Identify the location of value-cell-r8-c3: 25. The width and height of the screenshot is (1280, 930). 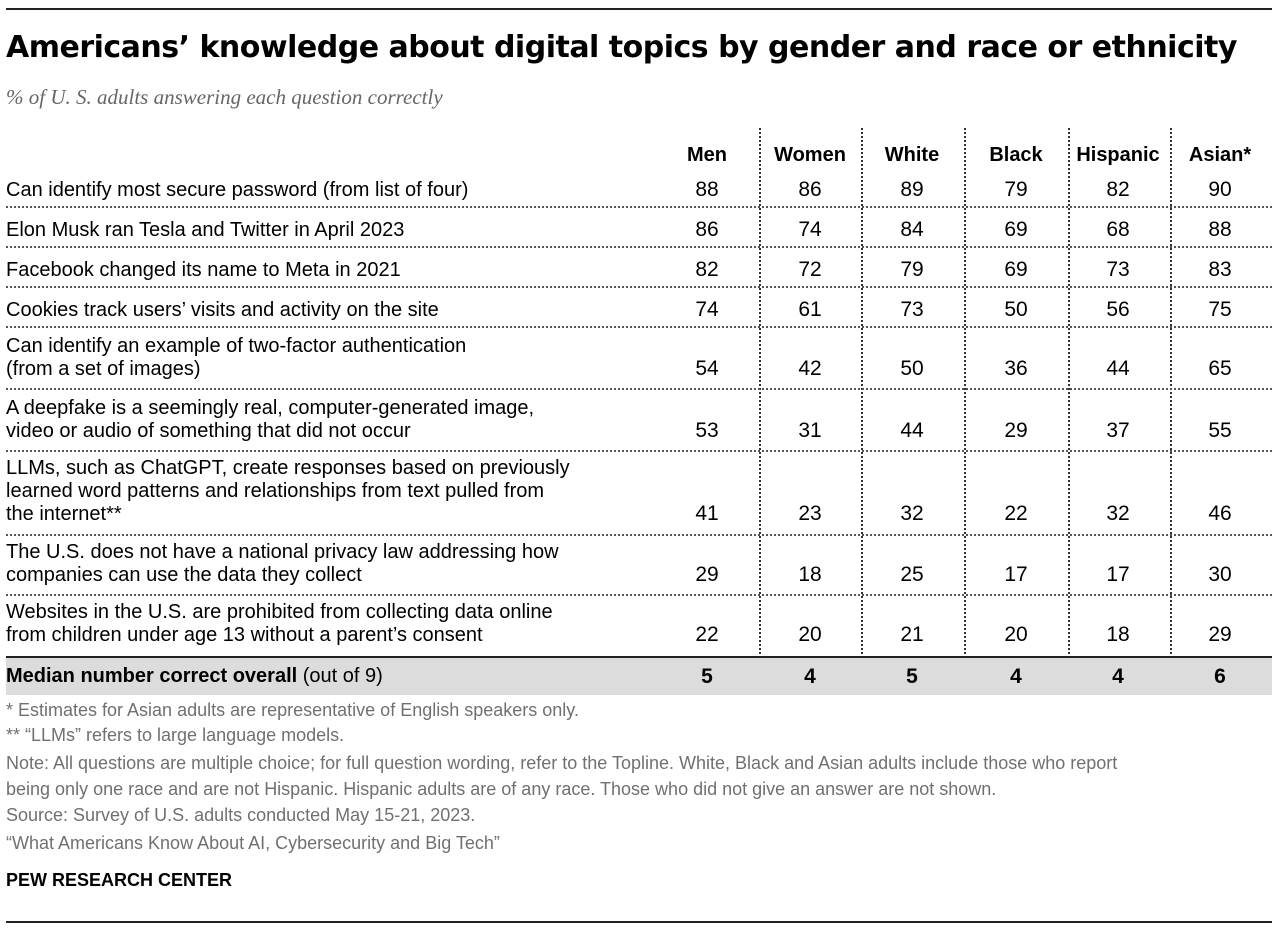
(912, 574).